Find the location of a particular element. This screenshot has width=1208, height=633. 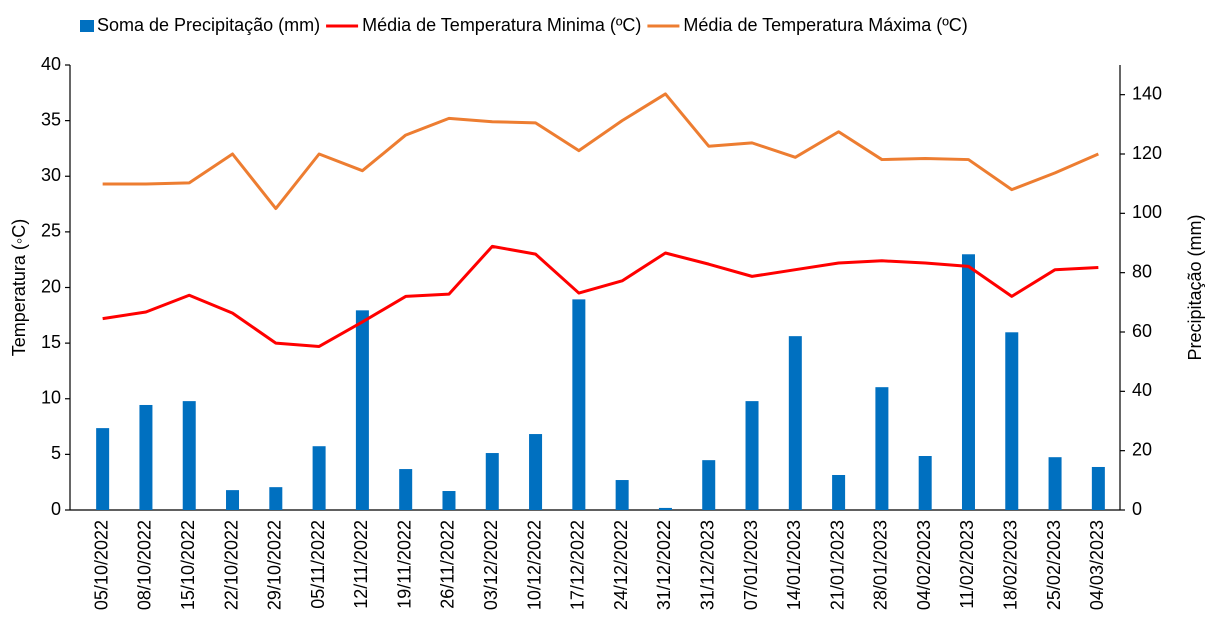

x-tick-label: 04/03/2023 is located at coordinates (1097, 565).